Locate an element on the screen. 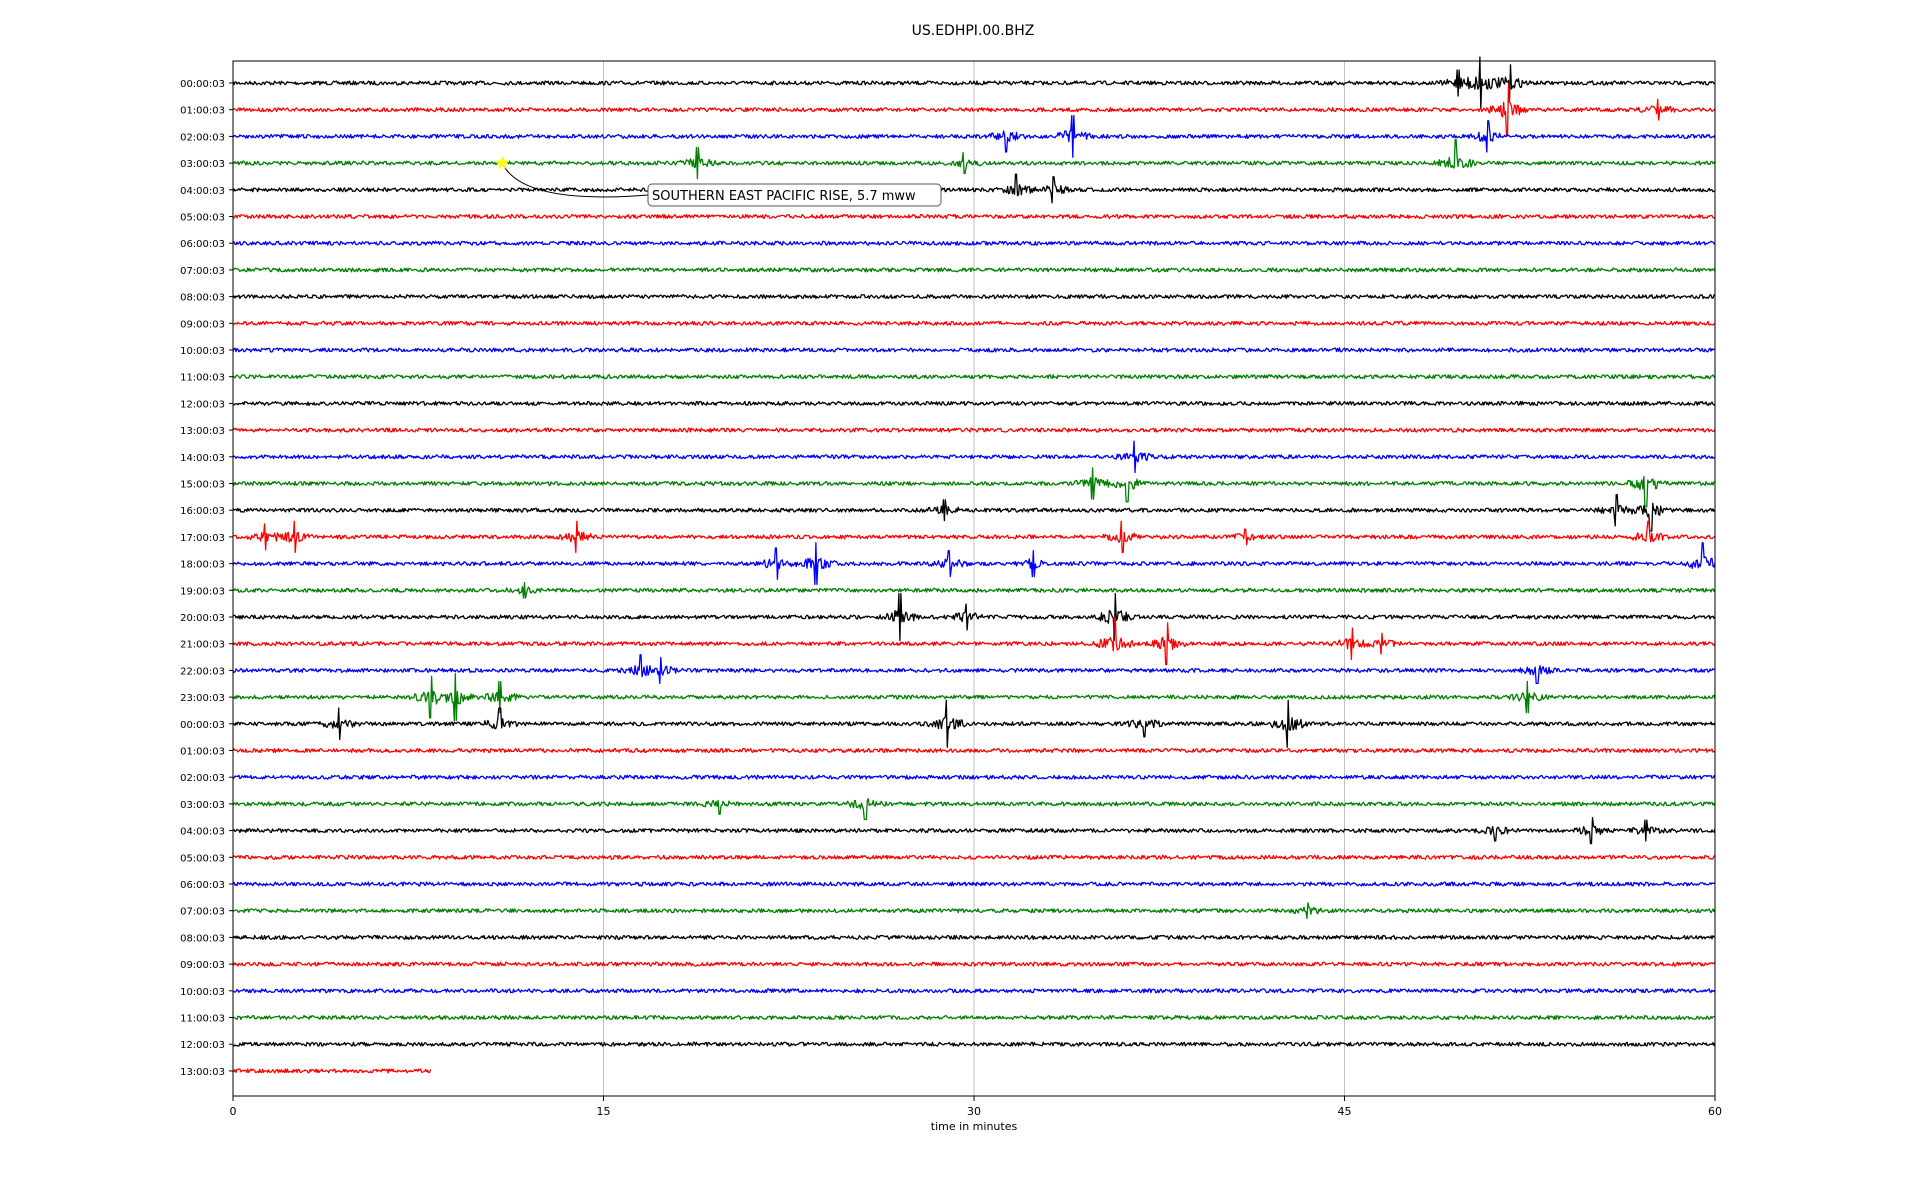 The image size is (1920, 1200). x-tick-label: 15 is located at coordinates (604, 1111).